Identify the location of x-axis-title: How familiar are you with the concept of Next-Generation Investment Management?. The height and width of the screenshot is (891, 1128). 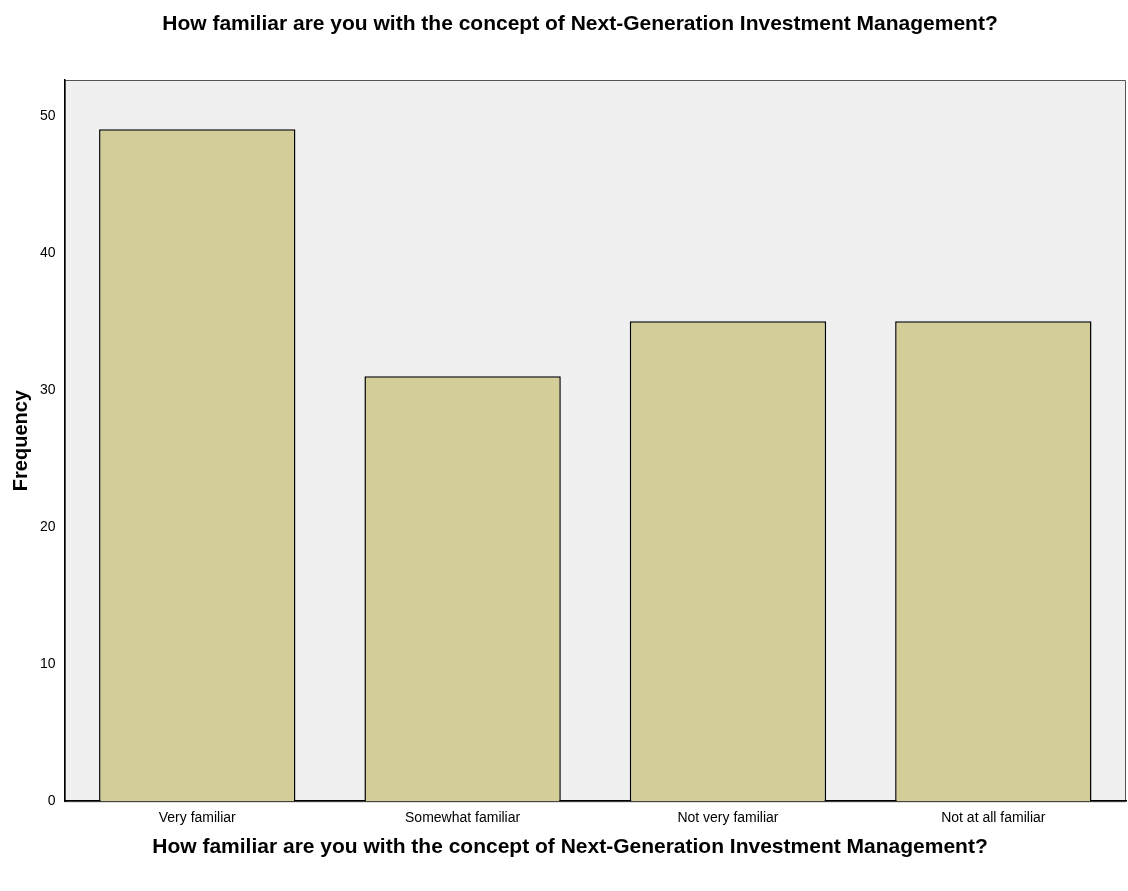
(570, 845).